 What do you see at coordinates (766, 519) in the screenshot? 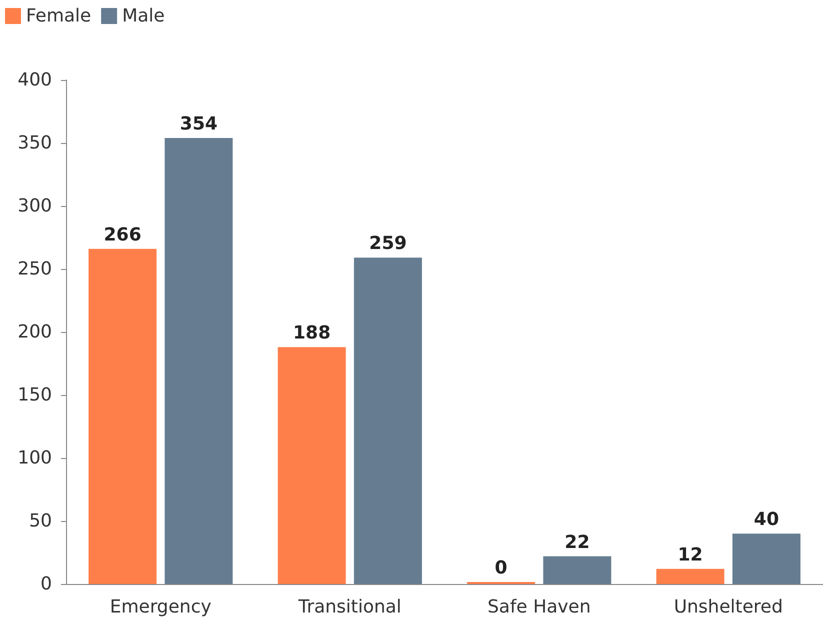
I see `data-label: 40` at bounding box center [766, 519].